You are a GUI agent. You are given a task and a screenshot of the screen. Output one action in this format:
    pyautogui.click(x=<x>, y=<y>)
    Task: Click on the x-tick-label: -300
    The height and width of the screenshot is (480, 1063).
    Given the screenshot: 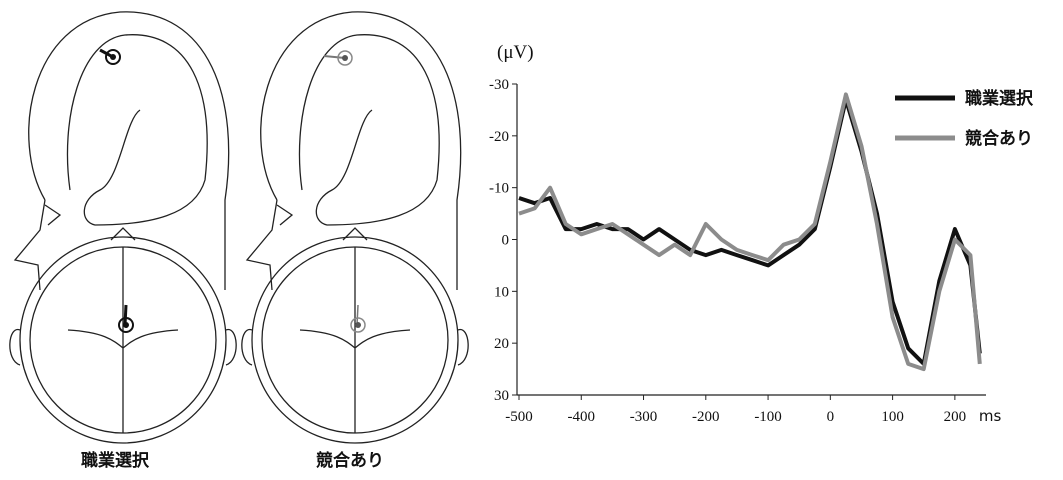 What is the action you would take?
    pyautogui.click(x=644, y=417)
    